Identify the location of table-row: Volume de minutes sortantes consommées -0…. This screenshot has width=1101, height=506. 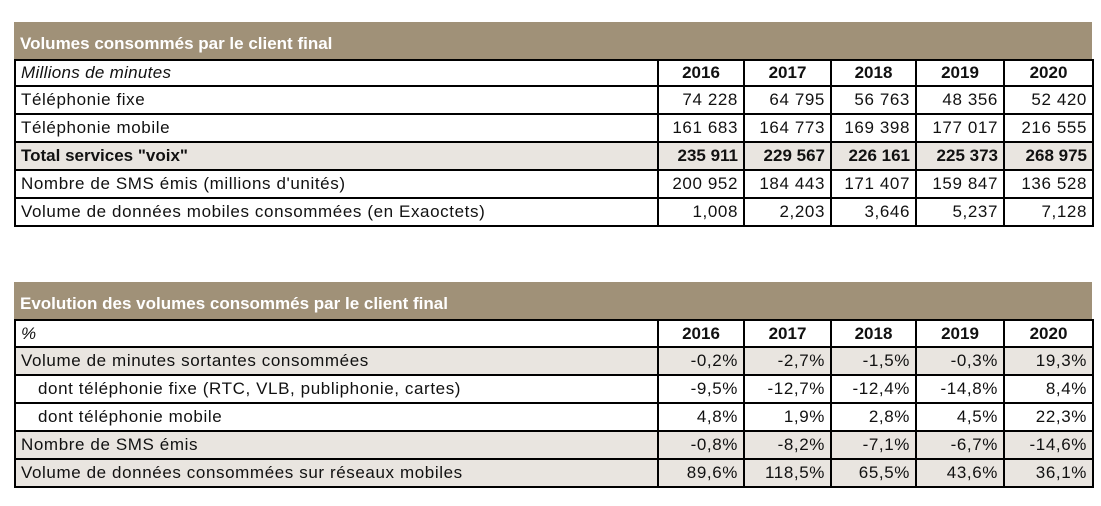
(554, 361).